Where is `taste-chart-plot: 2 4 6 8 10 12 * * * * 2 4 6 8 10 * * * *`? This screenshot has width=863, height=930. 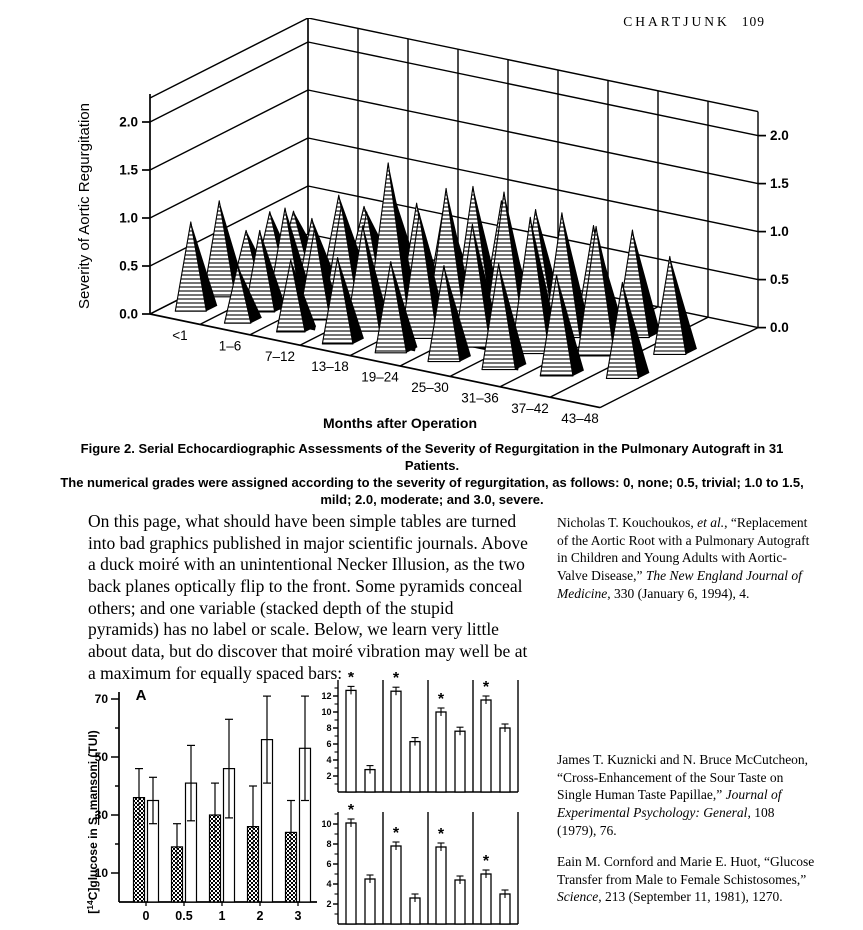 taste-chart-plot: 2 4 6 8 10 12 * * * * 2 4 6 8 10 * * * * is located at coordinates (420, 798).